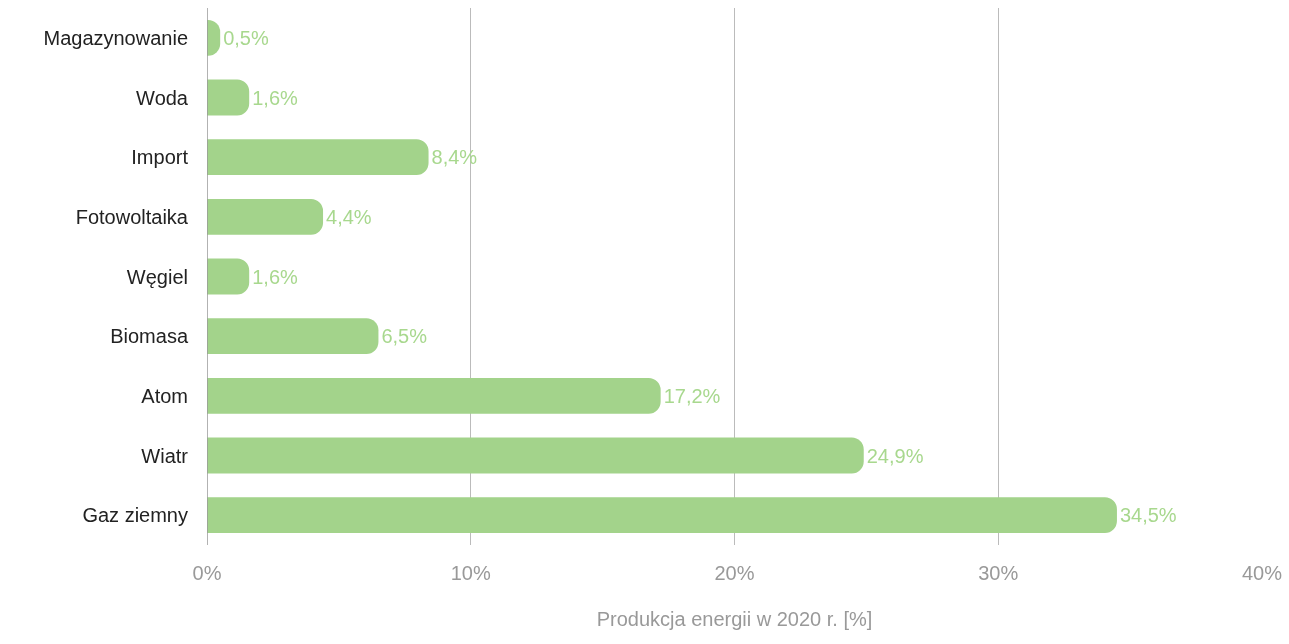 The height and width of the screenshot is (644, 1289). What do you see at coordinates (246, 37) in the screenshot?
I see `data-label: 0,5%` at bounding box center [246, 37].